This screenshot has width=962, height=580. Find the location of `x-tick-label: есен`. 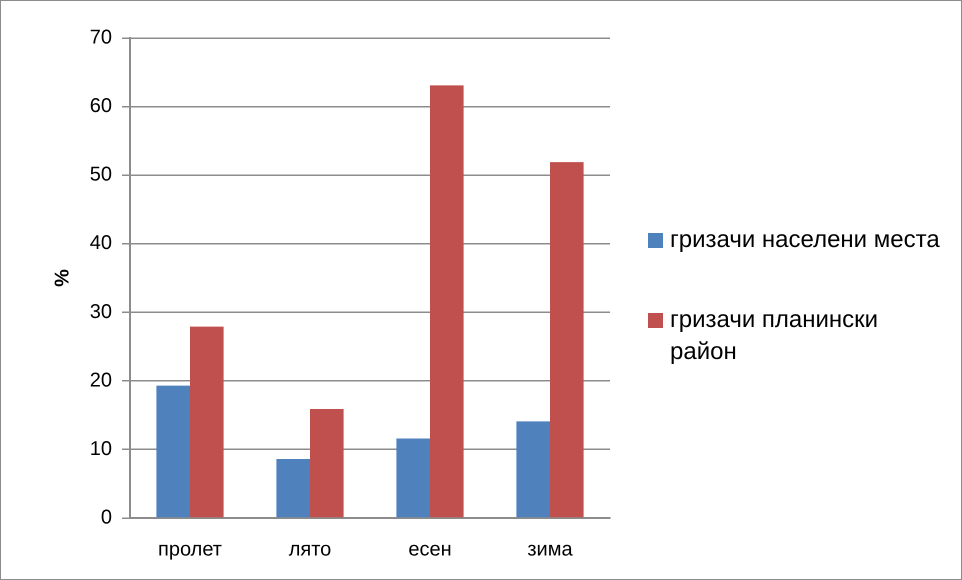

x-tick-label: есен is located at coordinates (430, 549).